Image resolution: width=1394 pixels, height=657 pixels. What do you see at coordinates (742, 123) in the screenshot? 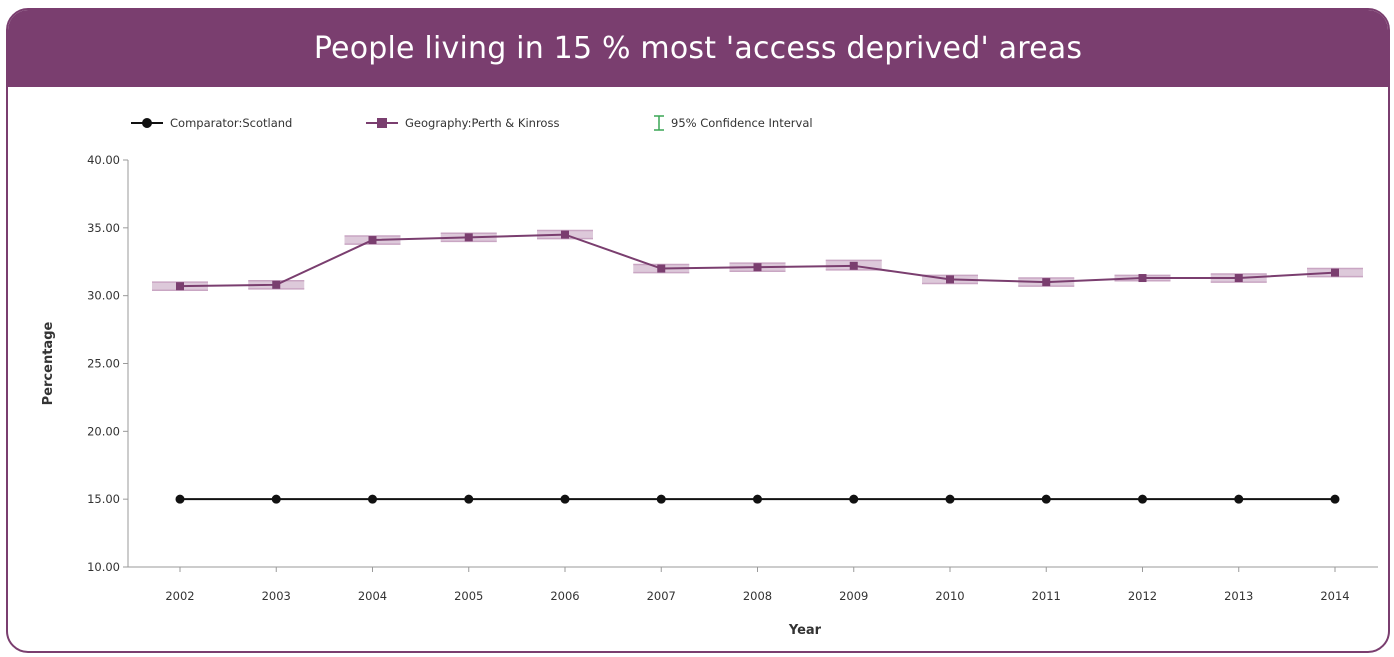
I see `legend-ci-label: 95% Confidence Interval` at bounding box center [742, 123].